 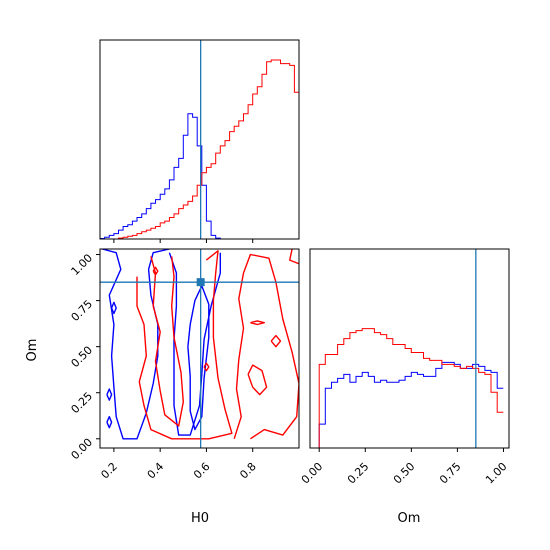 I want to click on om-y-tick-label: 1.00, so click(x=82, y=264).